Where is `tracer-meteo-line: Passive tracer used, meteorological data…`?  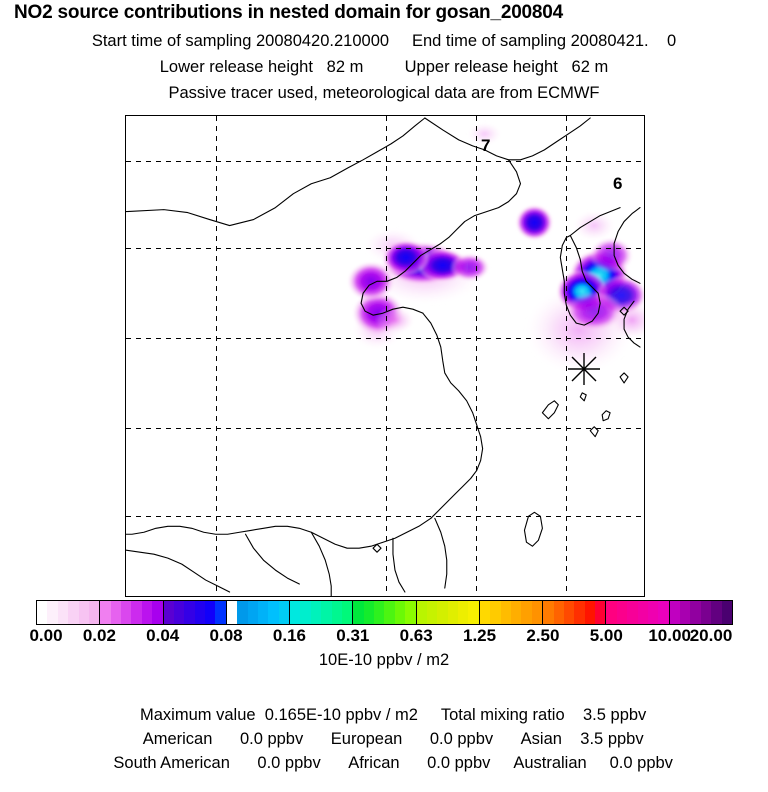
tracer-meteo-line: Passive tracer used, meteorological data… is located at coordinates (384, 93).